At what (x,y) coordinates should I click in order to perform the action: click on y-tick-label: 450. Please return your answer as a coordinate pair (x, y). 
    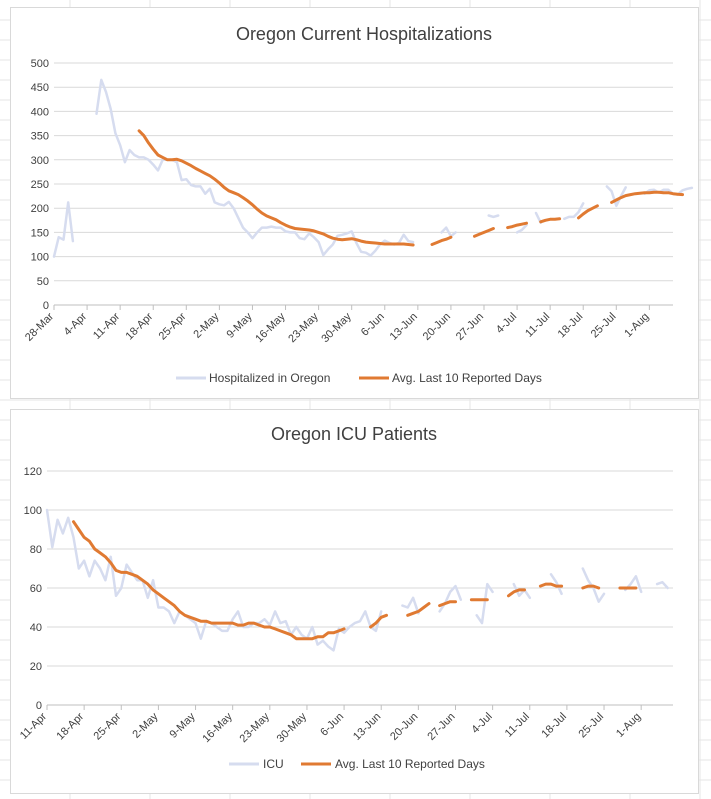
    Looking at the image, I should click on (40, 88).